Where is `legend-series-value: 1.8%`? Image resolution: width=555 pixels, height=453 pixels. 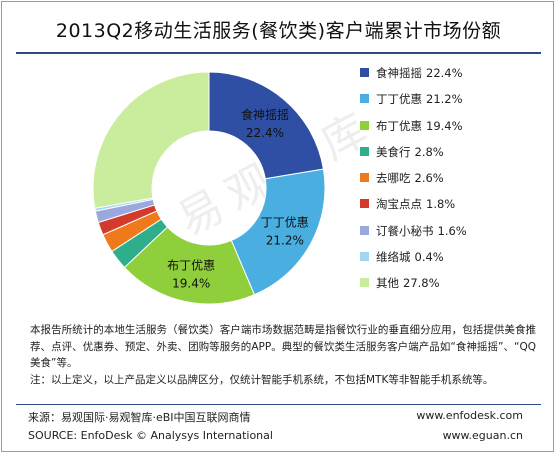
legend-series-value: 1.8% is located at coordinates (441, 204).